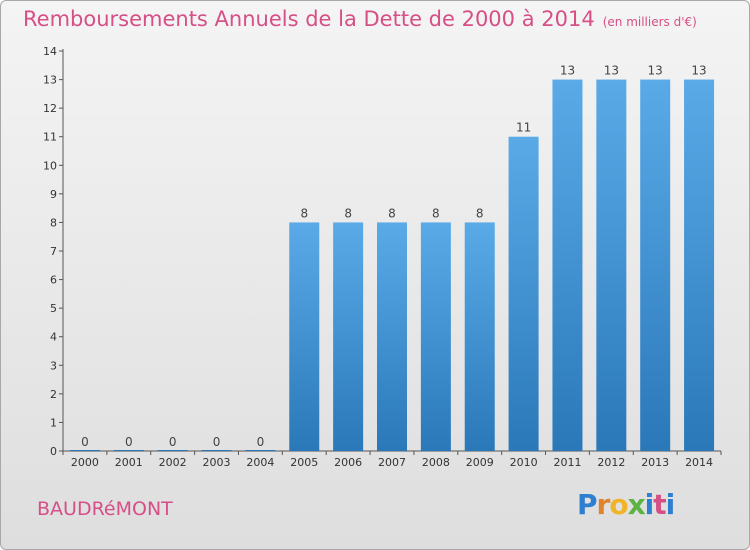  I want to click on logo-letter-x: x, so click(636, 504).